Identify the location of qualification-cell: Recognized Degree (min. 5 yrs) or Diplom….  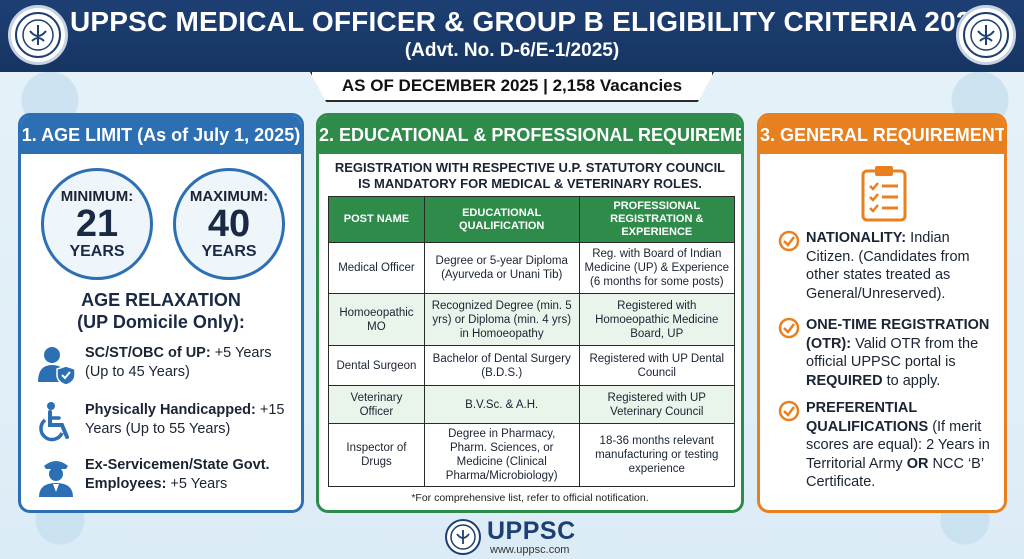
(501, 319).